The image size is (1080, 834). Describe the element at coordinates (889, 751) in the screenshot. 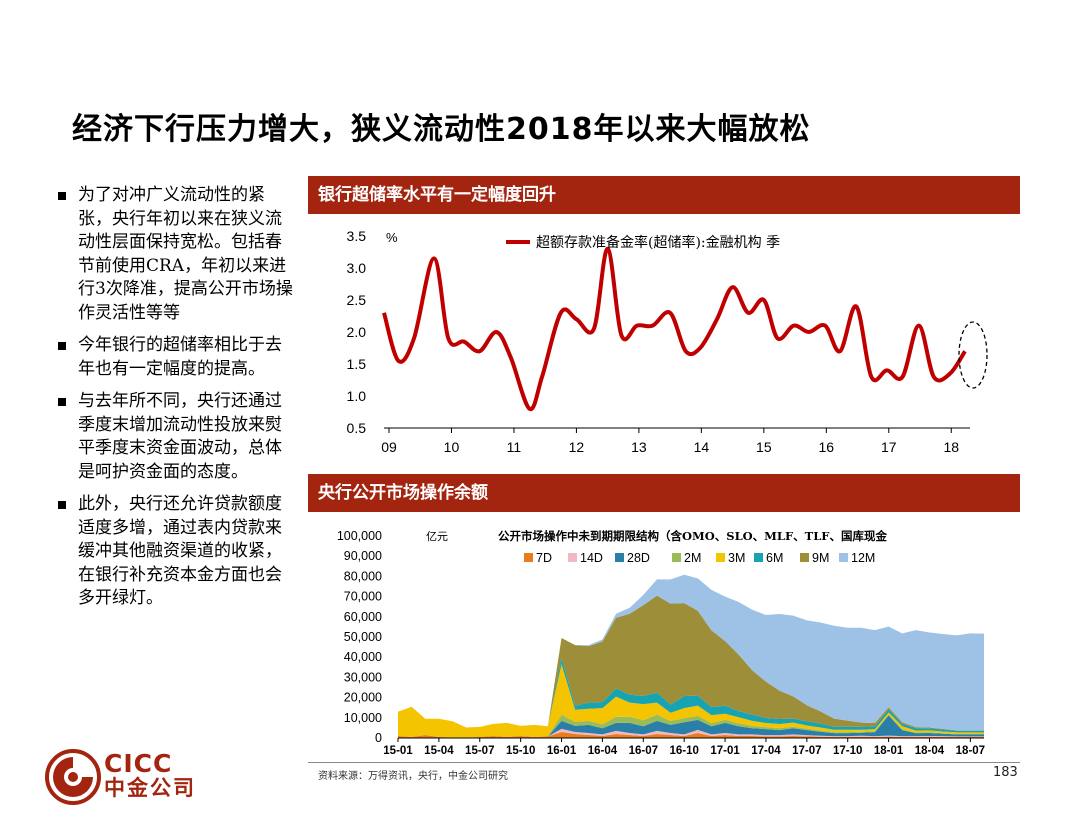

I see `x-tick-label: 18-01` at that location.